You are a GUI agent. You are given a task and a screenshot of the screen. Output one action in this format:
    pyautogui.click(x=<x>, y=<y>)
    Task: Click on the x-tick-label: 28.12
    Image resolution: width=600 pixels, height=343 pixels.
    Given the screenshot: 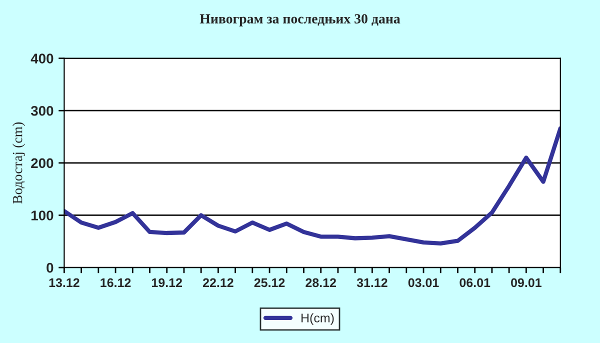 What is the action you would take?
    pyautogui.click(x=321, y=283)
    